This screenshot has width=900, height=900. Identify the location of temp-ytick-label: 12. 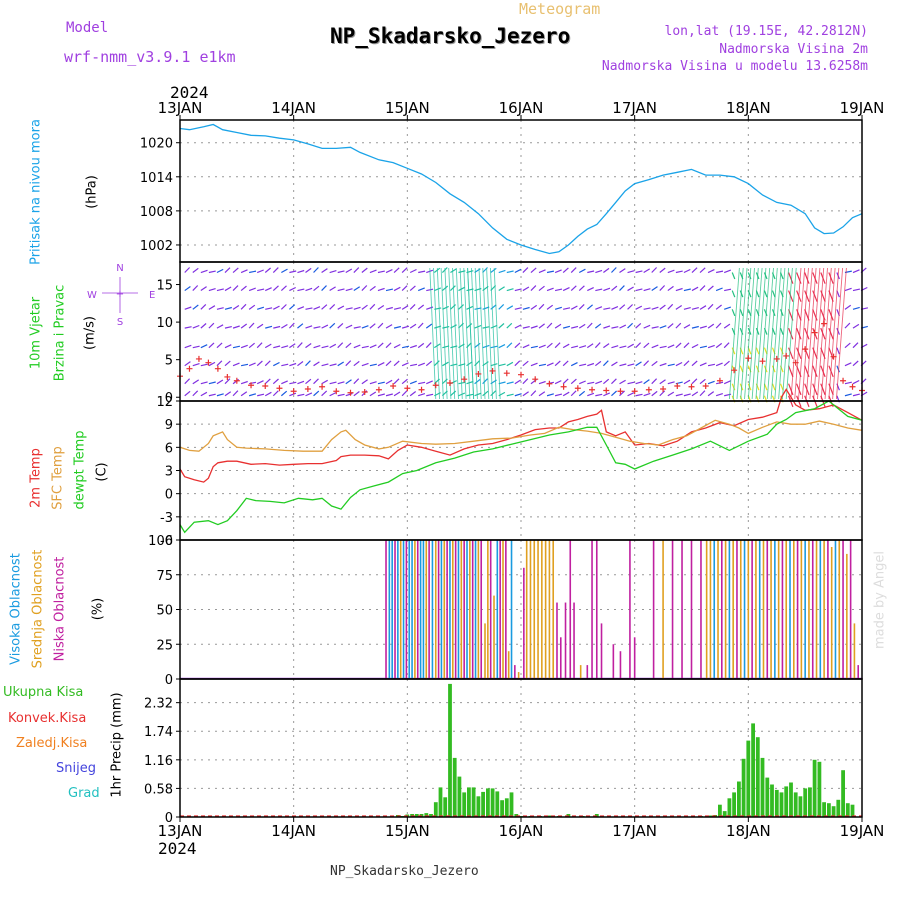
(164, 402).